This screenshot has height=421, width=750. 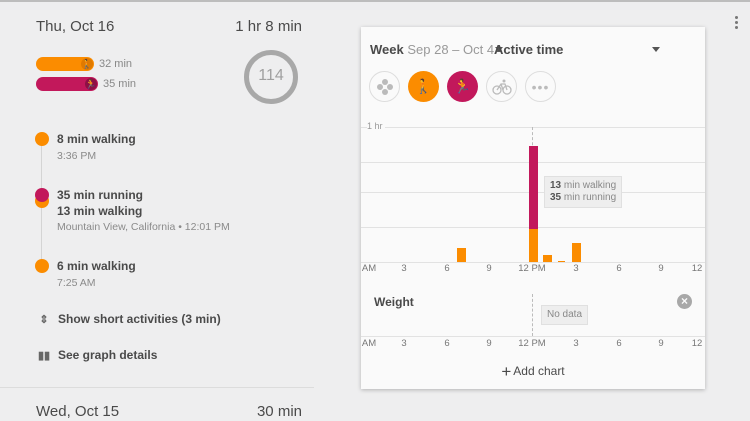 I want to click on more-icon: •••, so click(x=540, y=86).